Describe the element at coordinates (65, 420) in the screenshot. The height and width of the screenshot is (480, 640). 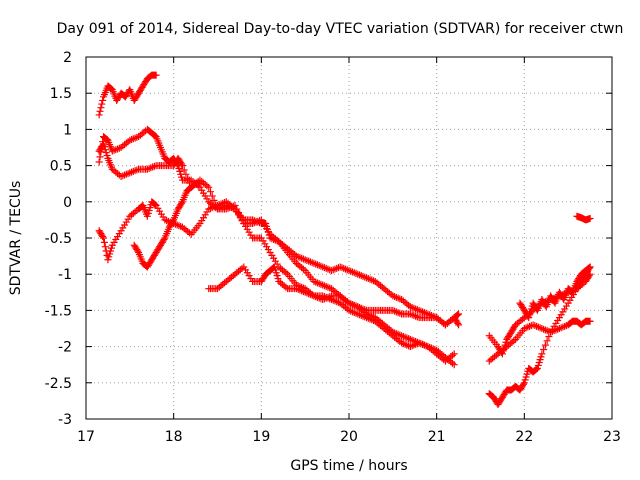
I see `y-tick-label: -3` at that location.